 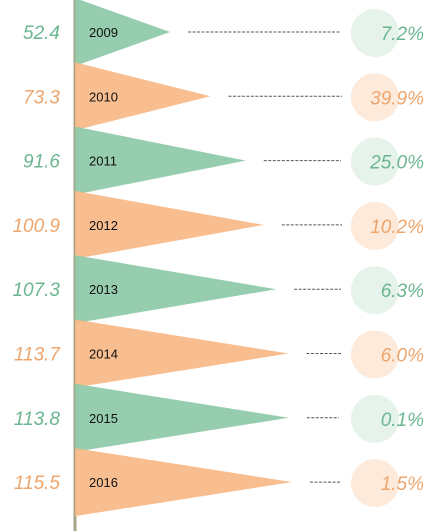 I want to click on growth-circle-2016, so click(x=375, y=483).